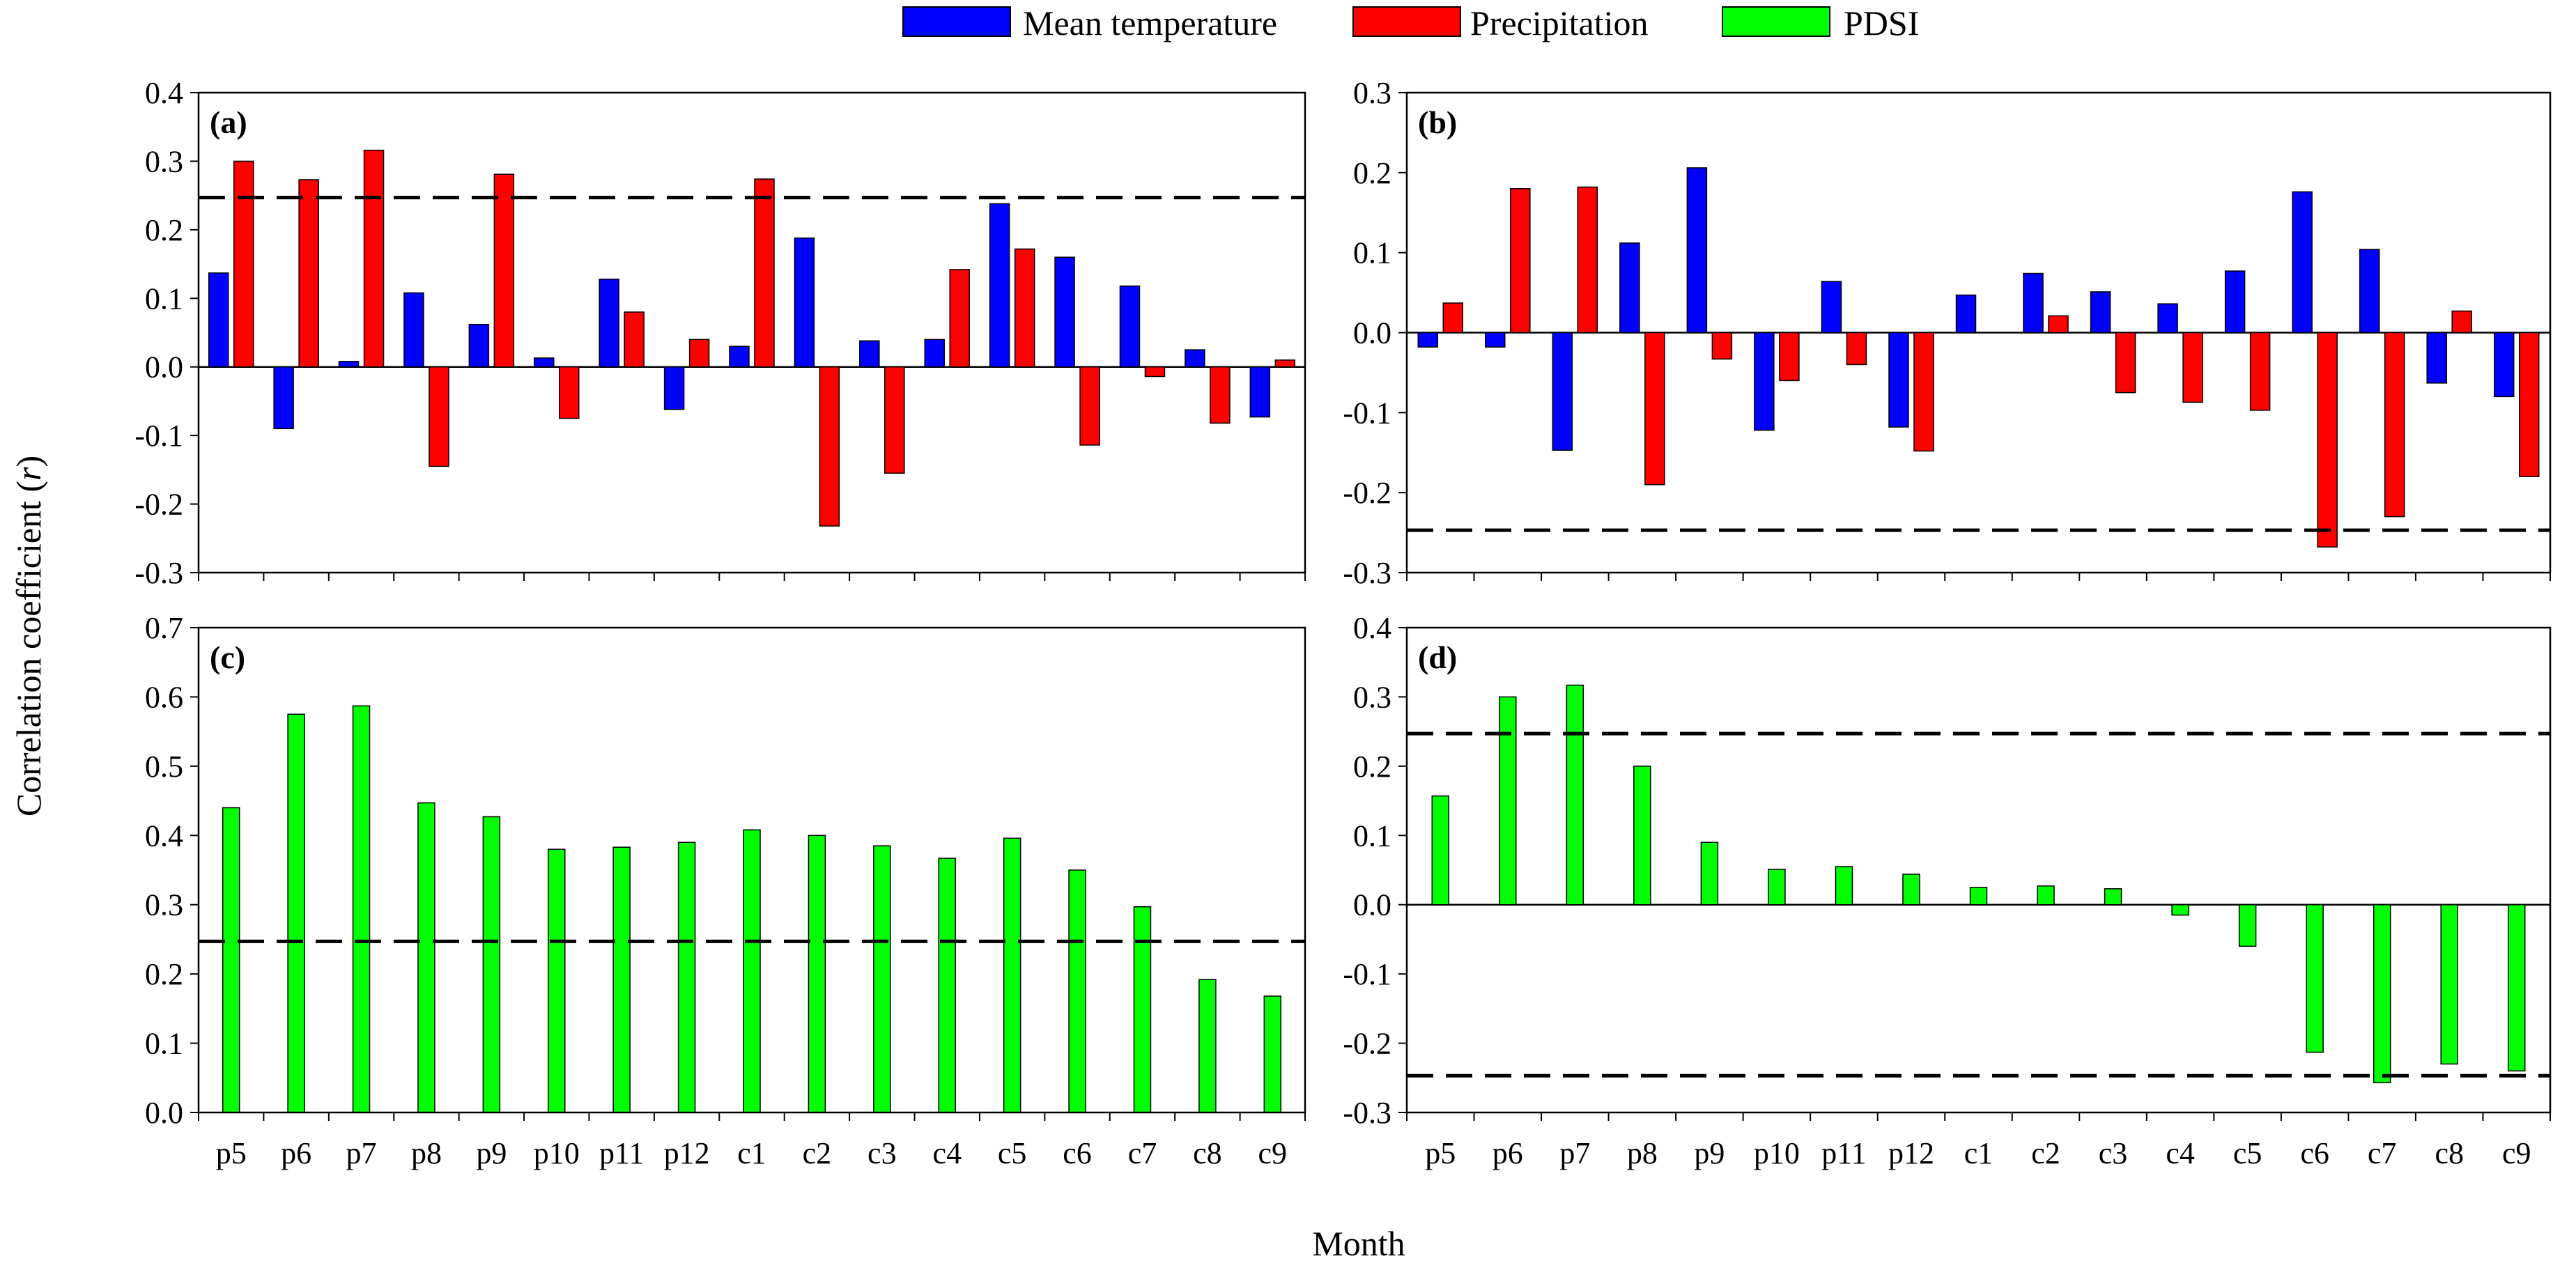 The width and height of the screenshot is (2576, 1272). I want to click on y-axis-title: Correlation coefficient (r), so click(29, 636).